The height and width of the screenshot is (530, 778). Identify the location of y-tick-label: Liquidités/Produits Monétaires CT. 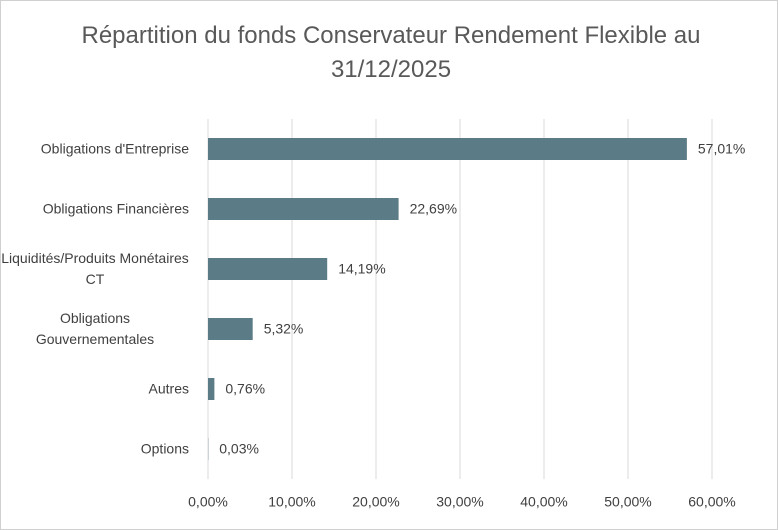
(95, 268).